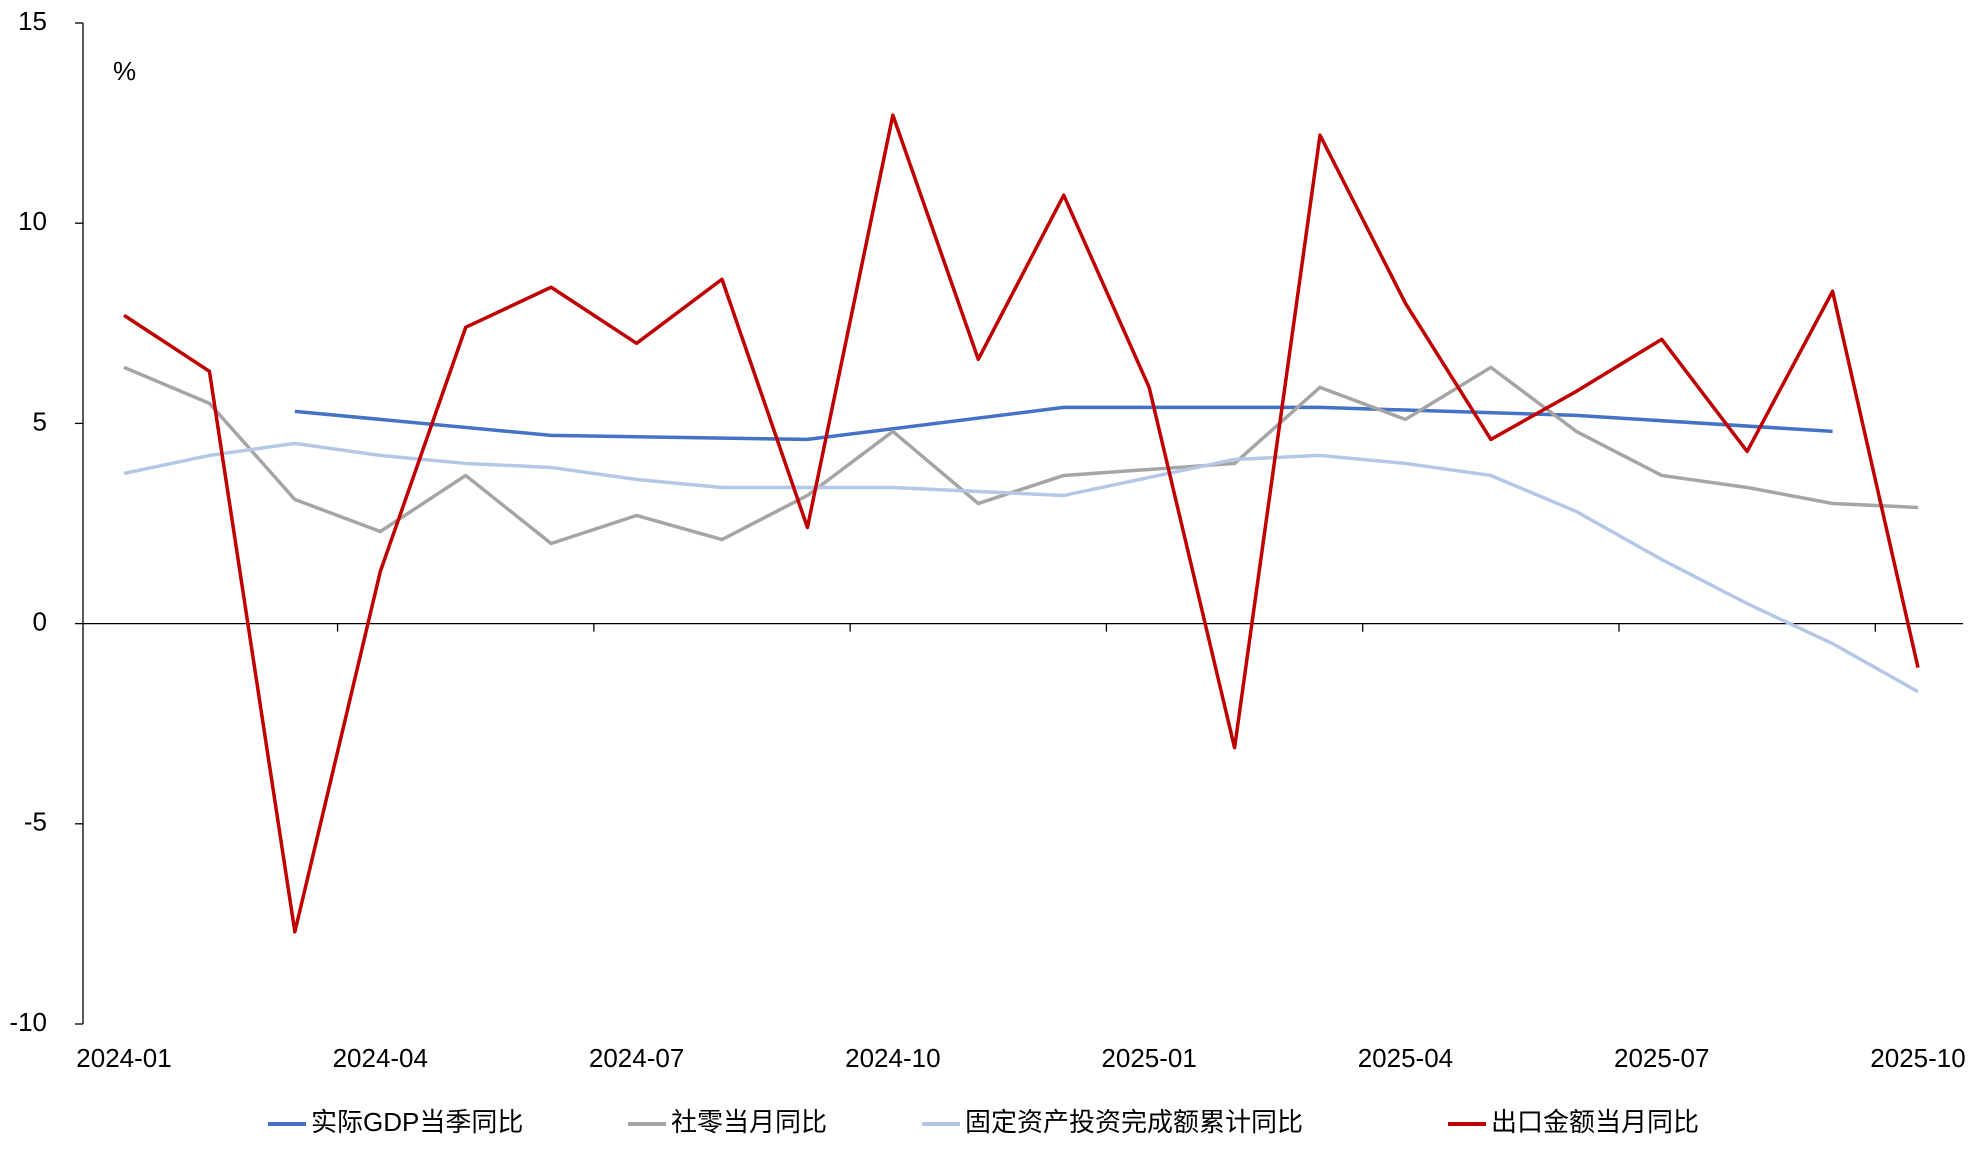 Image resolution: width=1986 pixels, height=1150 pixels. I want to click on x-tick-label: 2025-04, so click(1405, 1058).